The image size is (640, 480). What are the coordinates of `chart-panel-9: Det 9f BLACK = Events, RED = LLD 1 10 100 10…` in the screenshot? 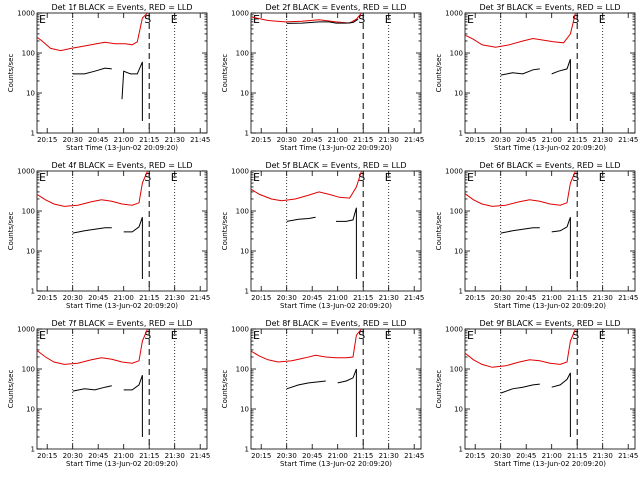 It's located at (536, 393).